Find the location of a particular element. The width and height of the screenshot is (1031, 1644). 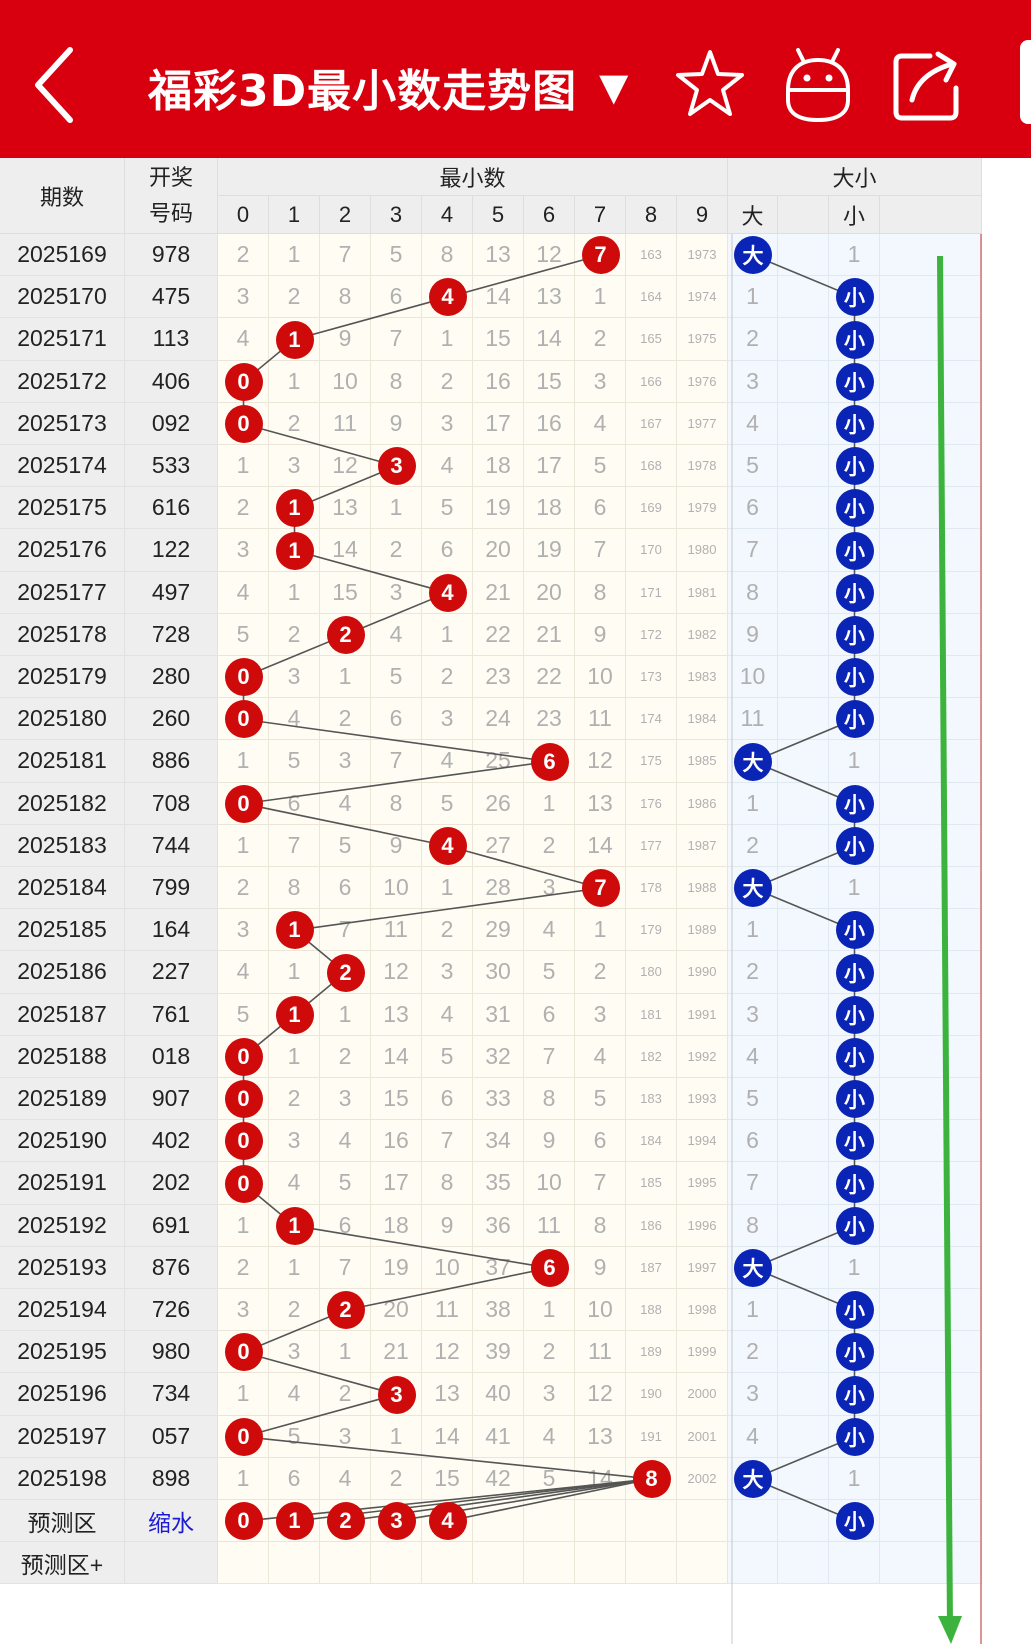

draw-number-cell: 708 is located at coordinates (171, 803).